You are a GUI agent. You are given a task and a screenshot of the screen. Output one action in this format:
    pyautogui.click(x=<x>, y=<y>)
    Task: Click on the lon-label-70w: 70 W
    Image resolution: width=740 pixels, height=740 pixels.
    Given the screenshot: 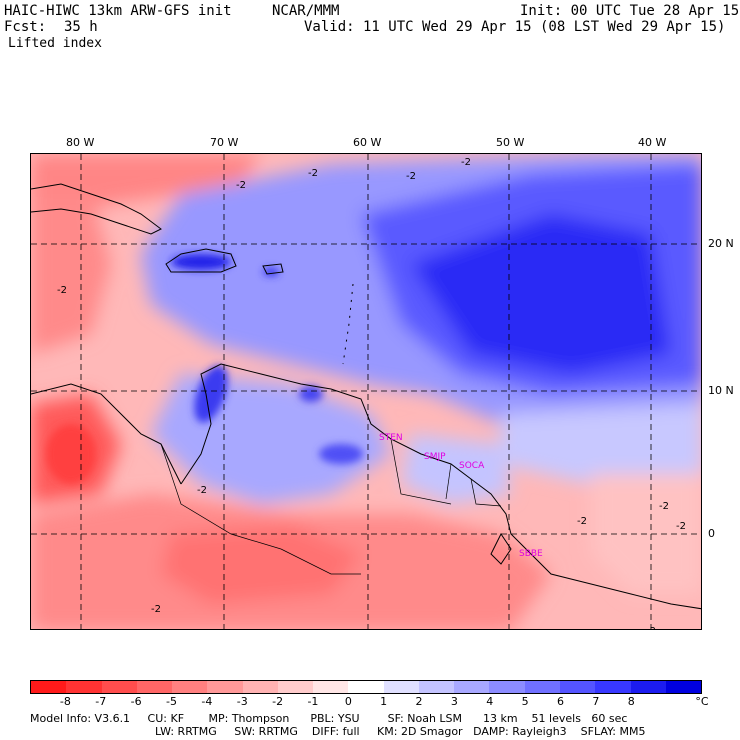 What is the action you would take?
    pyautogui.click(x=224, y=142)
    